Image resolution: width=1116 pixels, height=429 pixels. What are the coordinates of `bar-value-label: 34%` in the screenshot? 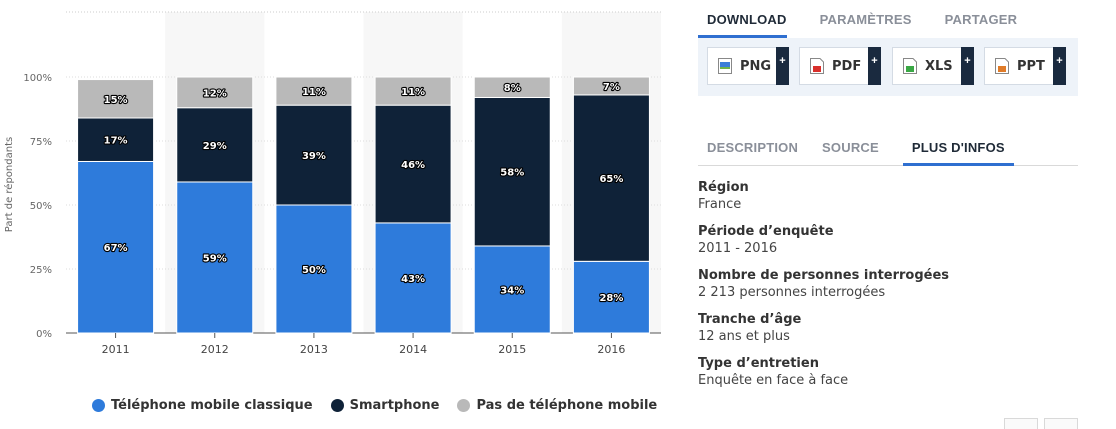 It's located at (512, 290).